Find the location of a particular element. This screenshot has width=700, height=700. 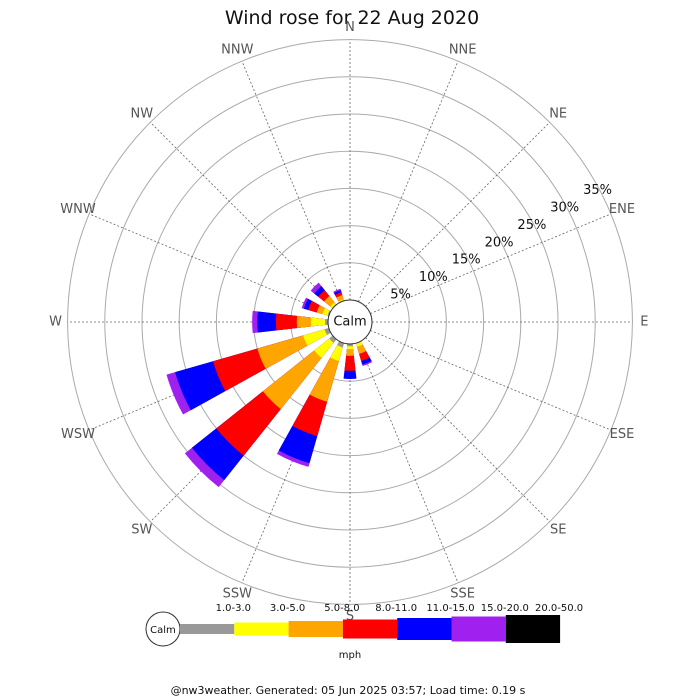

direction-label: WSW is located at coordinates (78, 434).